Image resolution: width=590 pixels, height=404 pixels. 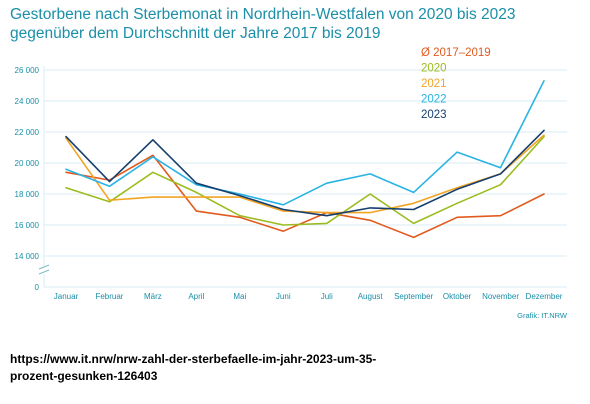 I want to click on legend-entry: 2022, so click(x=434, y=100).